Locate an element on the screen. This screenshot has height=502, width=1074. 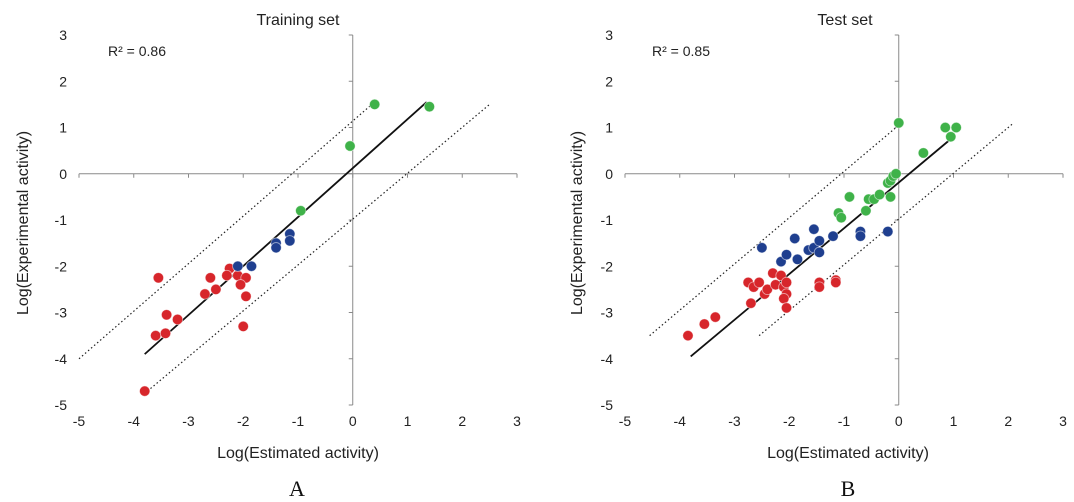
x-tick-label: -3 is located at coordinates (188, 421).